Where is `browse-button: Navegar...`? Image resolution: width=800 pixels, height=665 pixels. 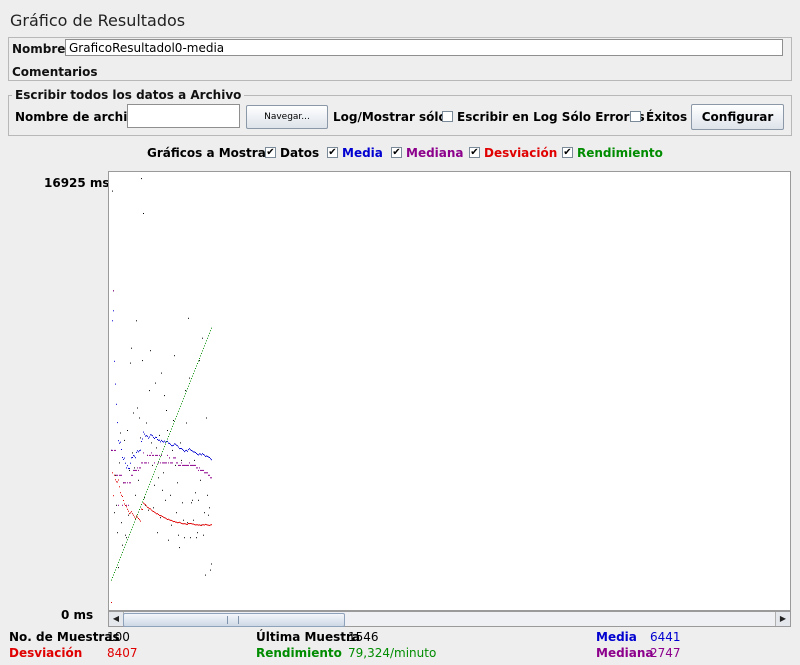
browse-button: Navegar... is located at coordinates (287, 117).